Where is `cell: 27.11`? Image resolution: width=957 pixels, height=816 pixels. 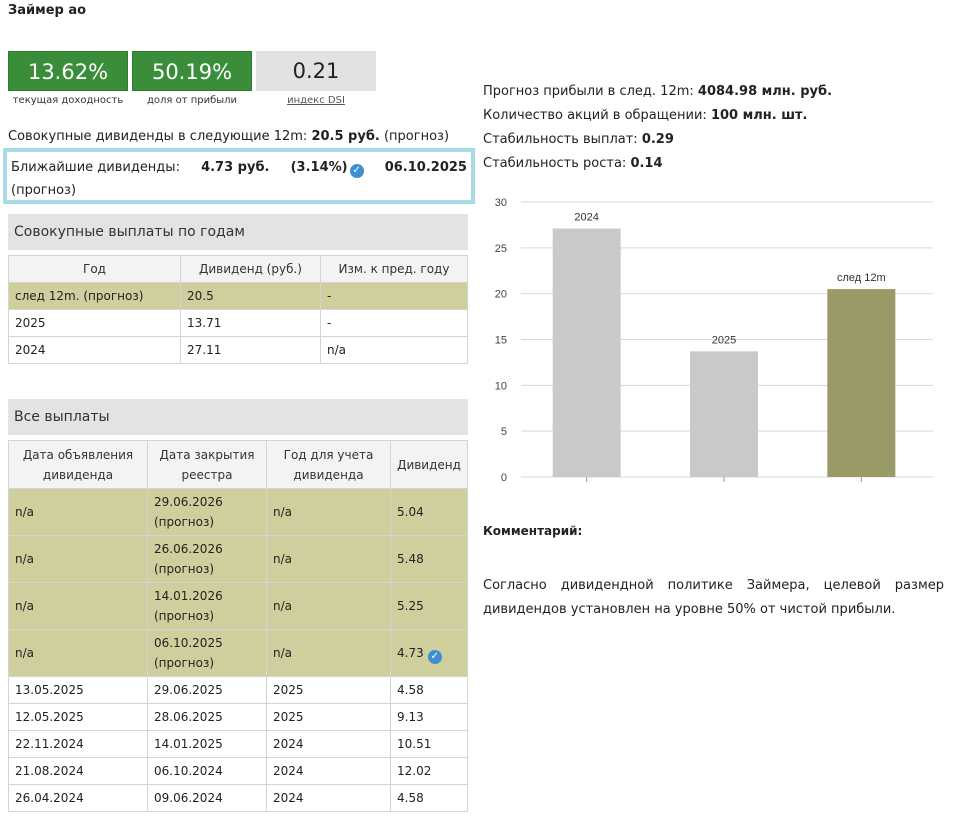 cell: 27.11 is located at coordinates (250, 350).